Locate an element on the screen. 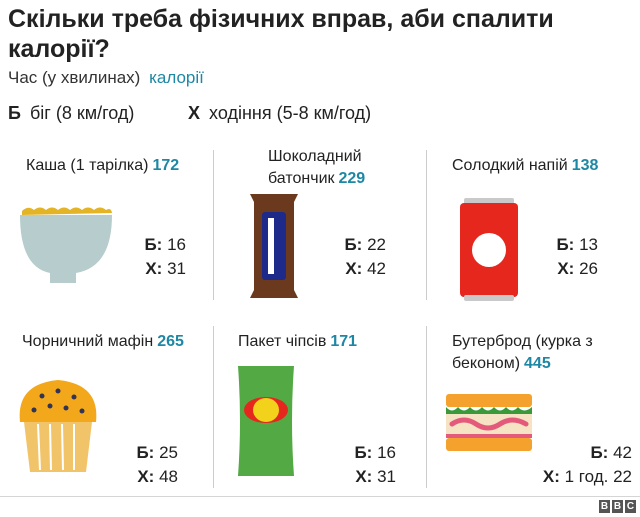 Image resolution: width=640 pixels, height=517 pixels. card-name: Пакет чіпсів 171 is located at coordinates (297, 342).